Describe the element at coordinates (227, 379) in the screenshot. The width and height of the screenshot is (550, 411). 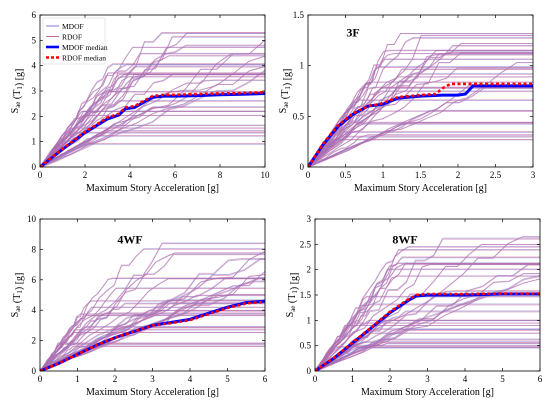
I see `x-tick-label: 5` at that location.